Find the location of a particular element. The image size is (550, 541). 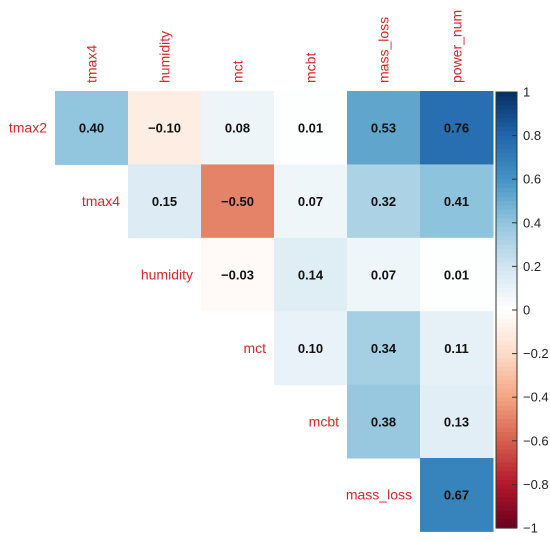

cell-value-r0-c4: 0.53 is located at coordinates (383, 128).